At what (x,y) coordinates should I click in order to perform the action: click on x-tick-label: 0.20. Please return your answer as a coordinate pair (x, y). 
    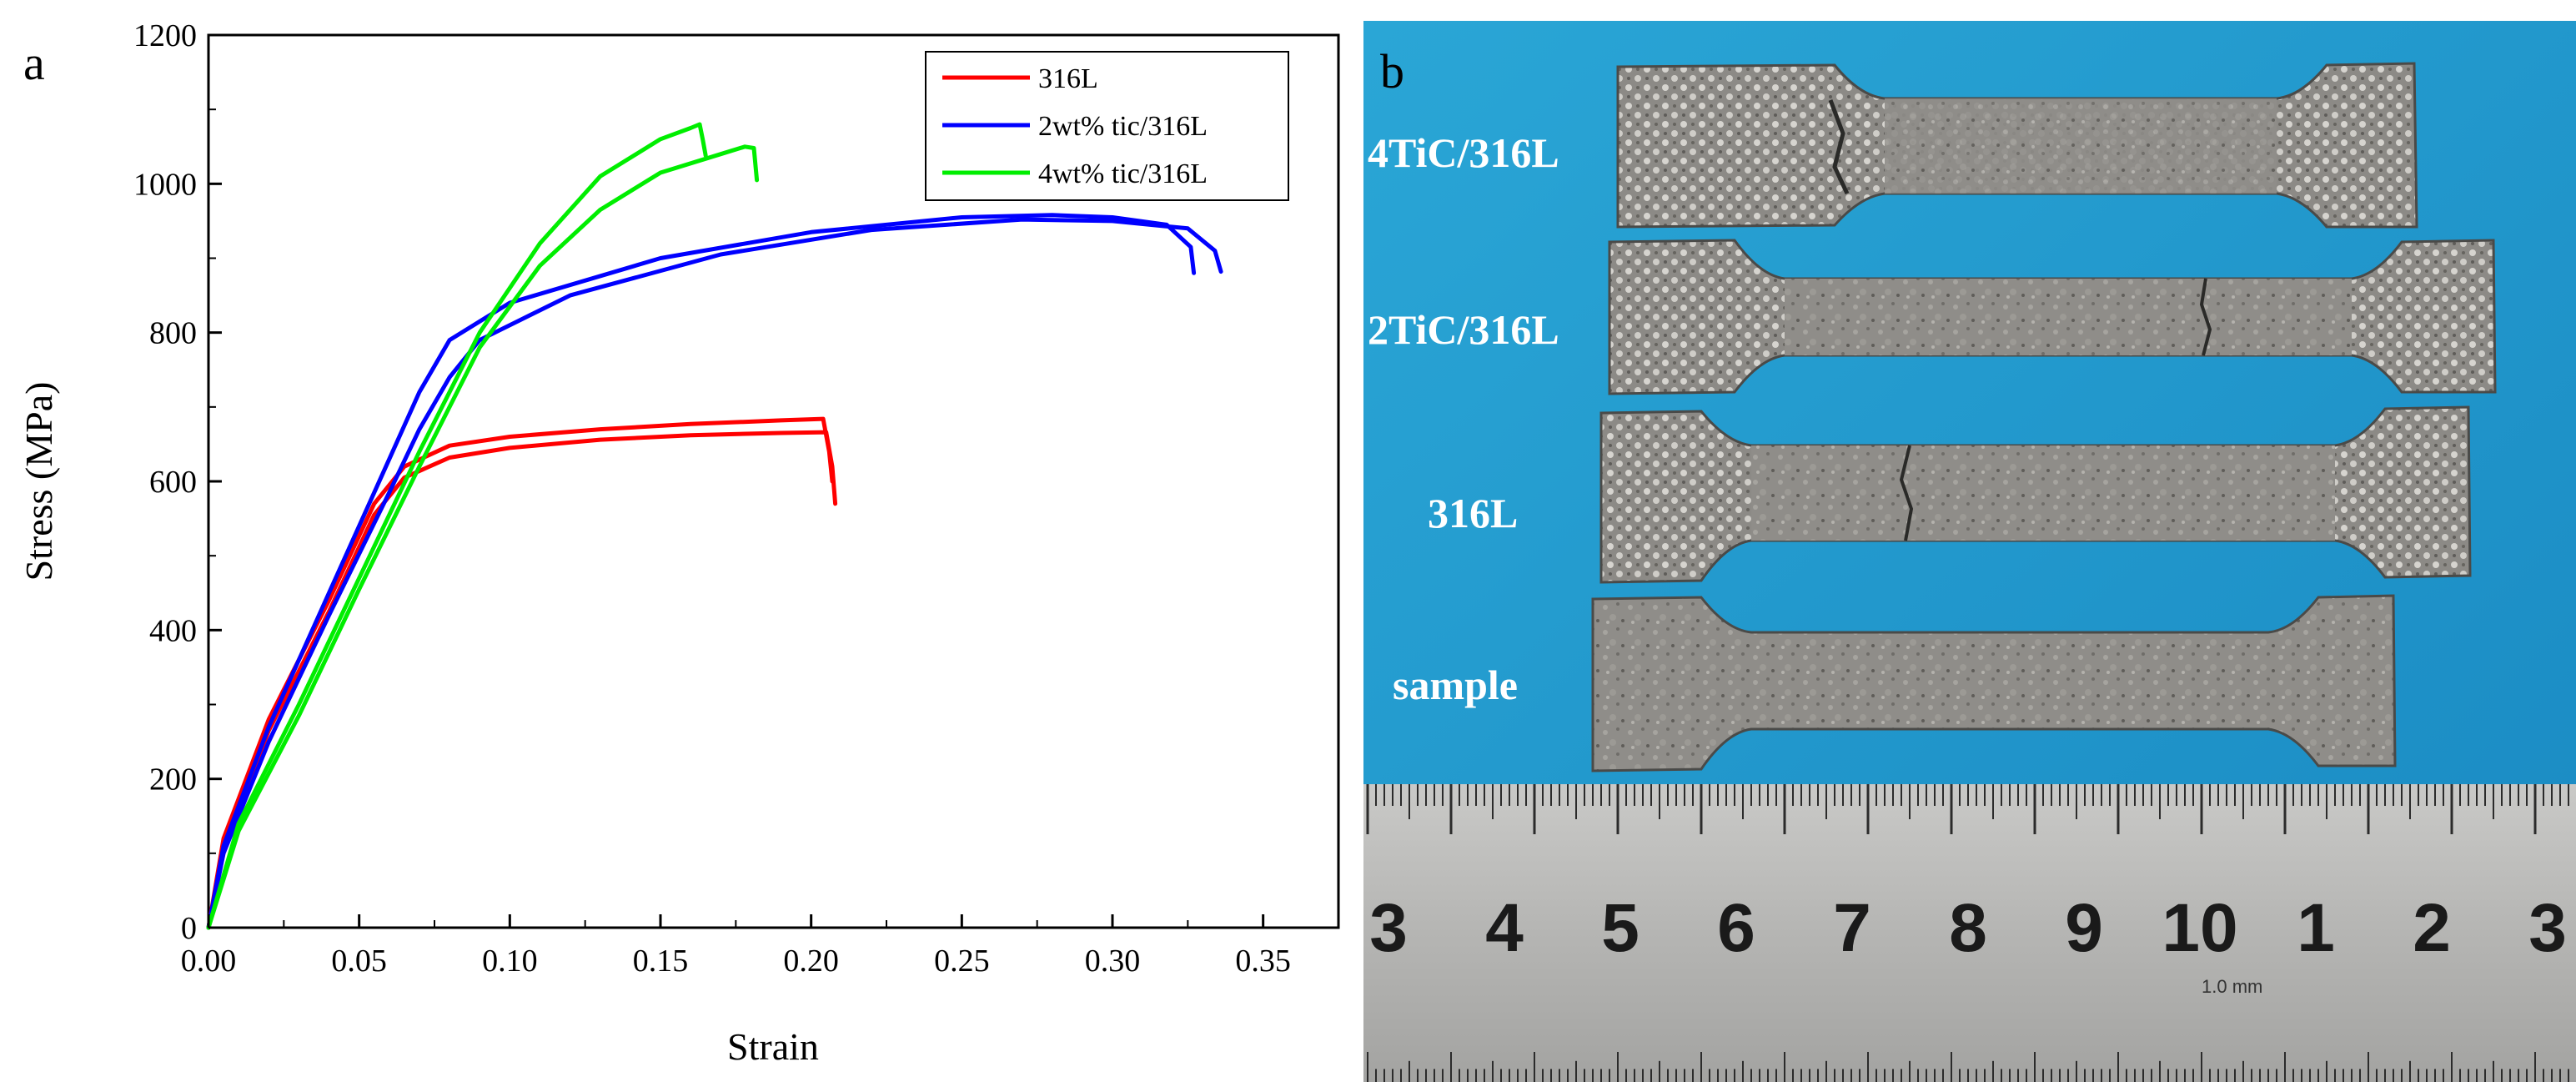
    Looking at the image, I should click on (811, 961).